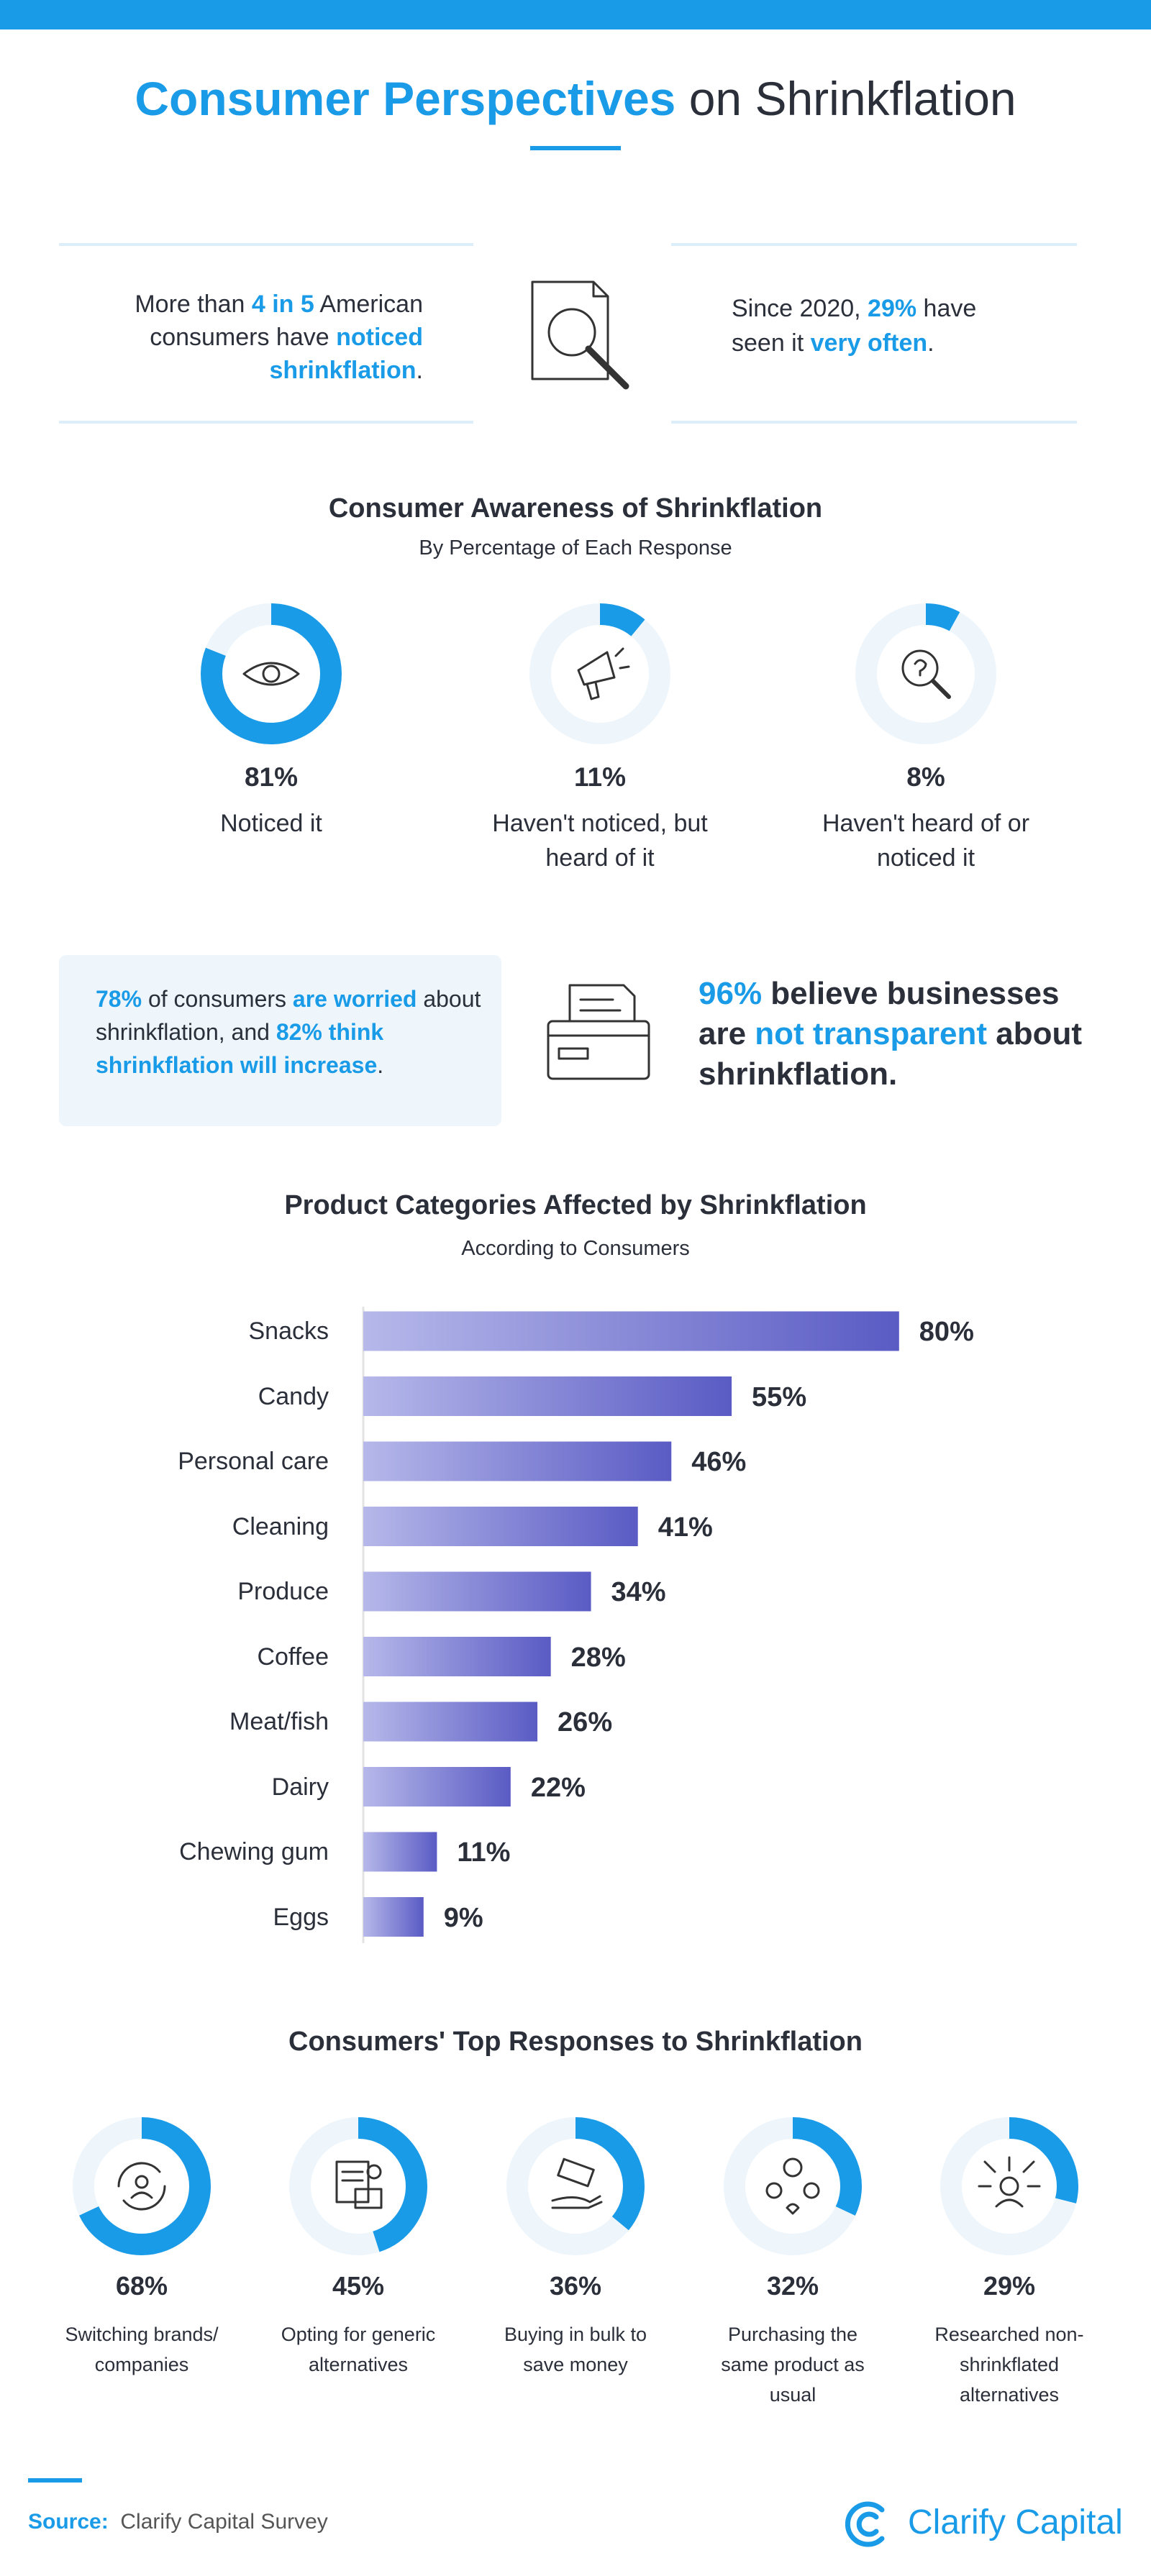 The height and width of the screenshot is (2576, 1151). Describe the element at coordinates (879, 1014) in the screenshot. I see `text-run: believe businesses are` at that location.